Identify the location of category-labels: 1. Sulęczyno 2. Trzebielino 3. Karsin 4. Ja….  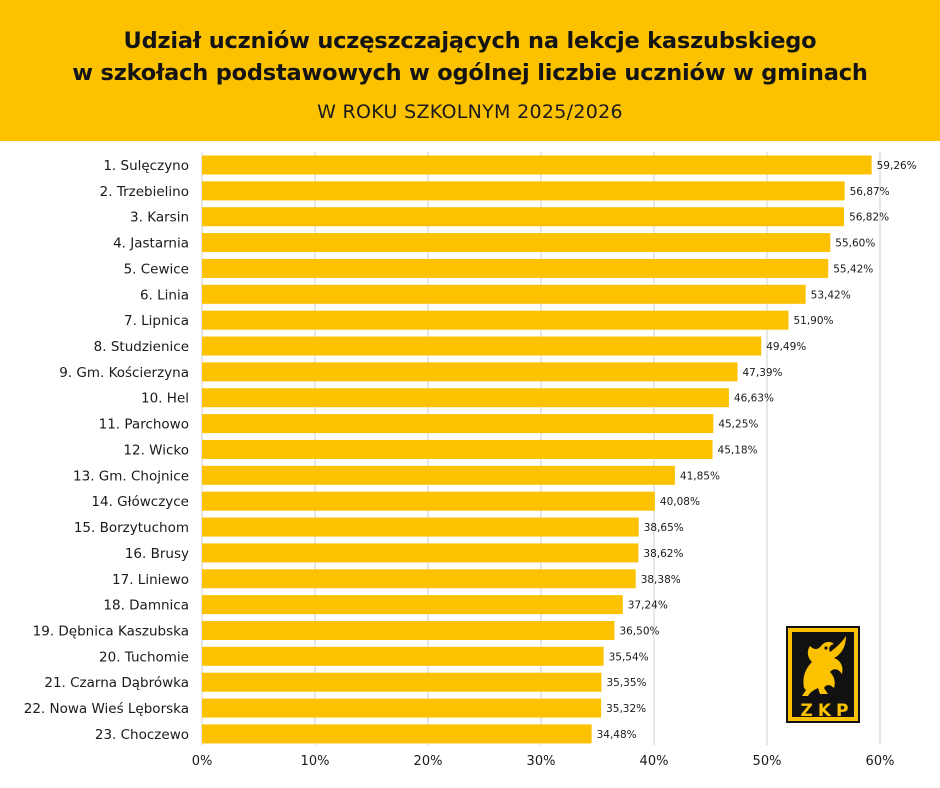
(106, 450).